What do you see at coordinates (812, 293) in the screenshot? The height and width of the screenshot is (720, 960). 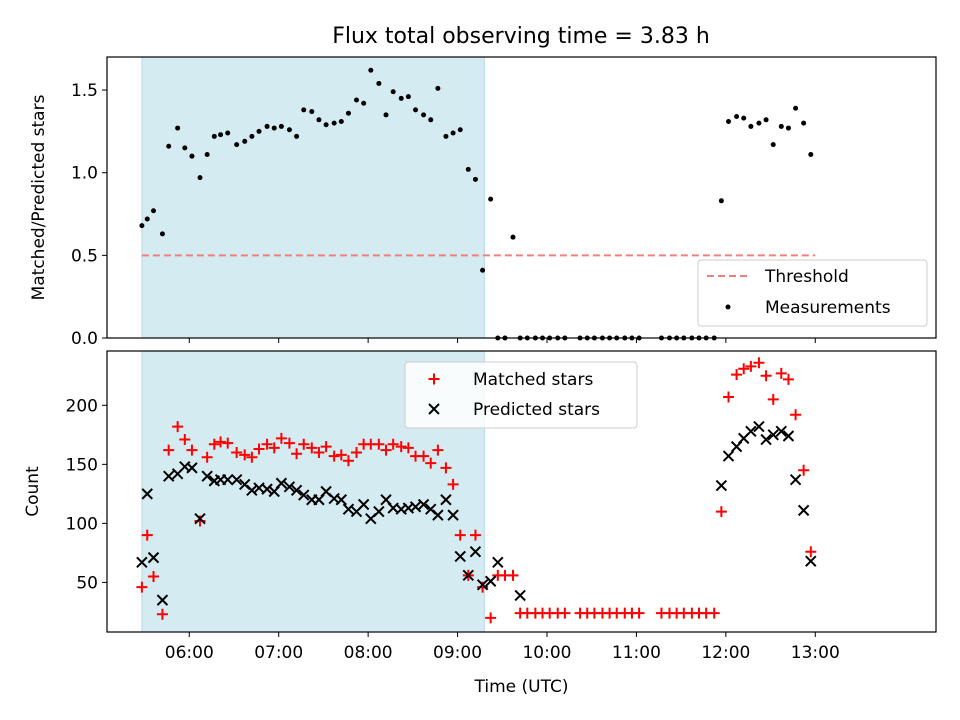 I see `ratio-legend: Threshold Measurements` at bounding box center [812, 293].